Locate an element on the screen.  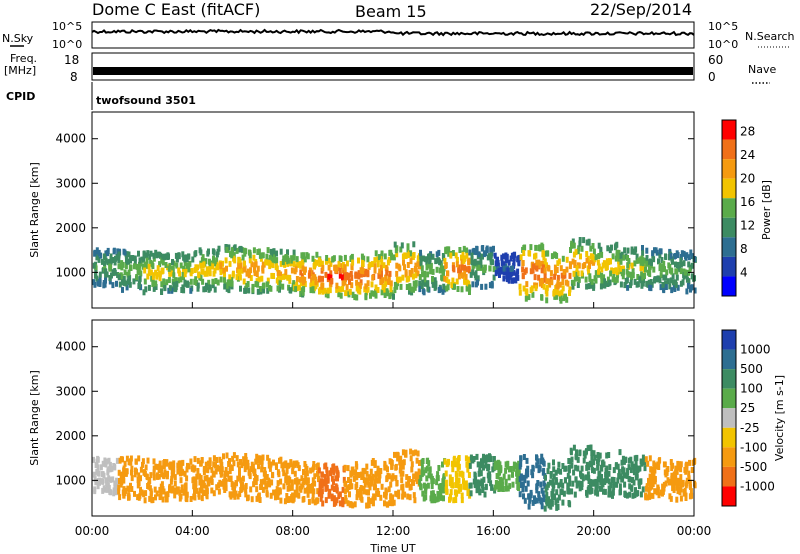
power-colorbar-segment is located at coordinates (729, 130).